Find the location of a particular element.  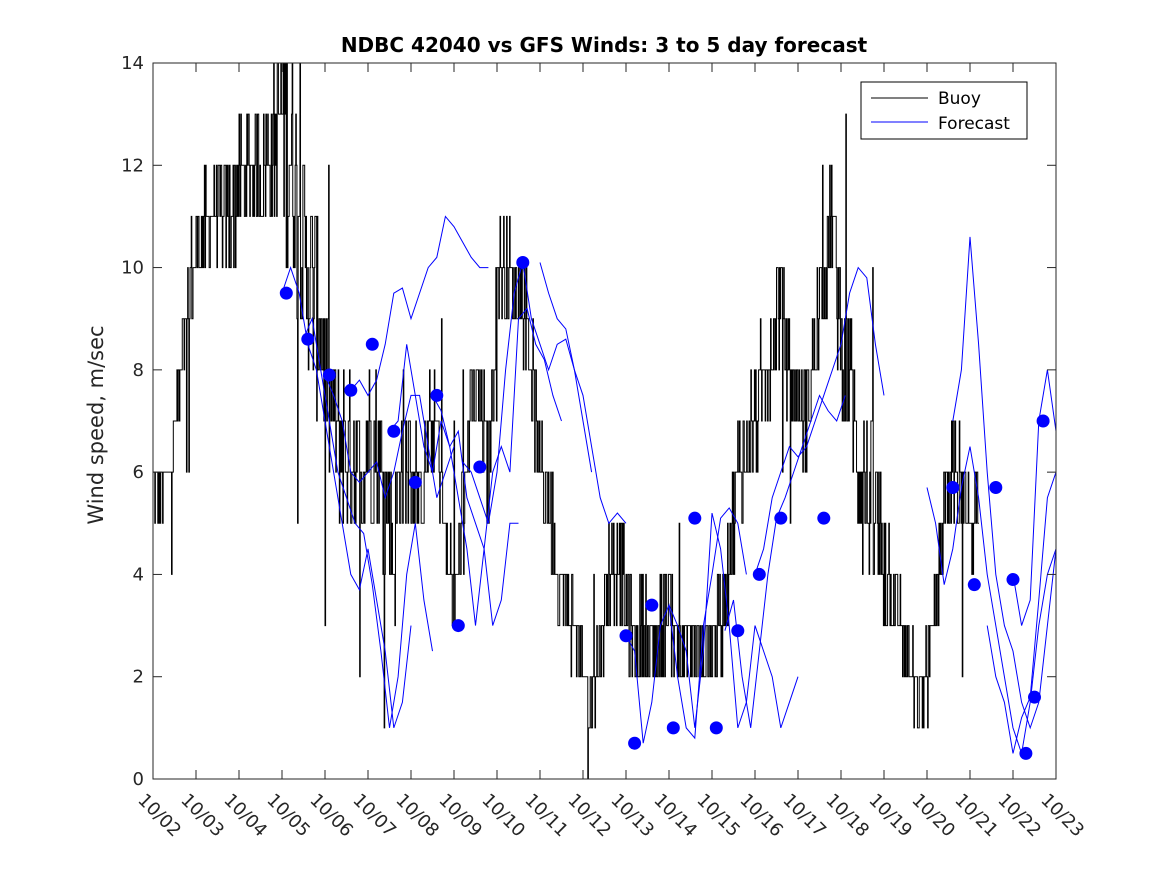

legend-label-forecast: Forecast is located at coordinates (974, 124).